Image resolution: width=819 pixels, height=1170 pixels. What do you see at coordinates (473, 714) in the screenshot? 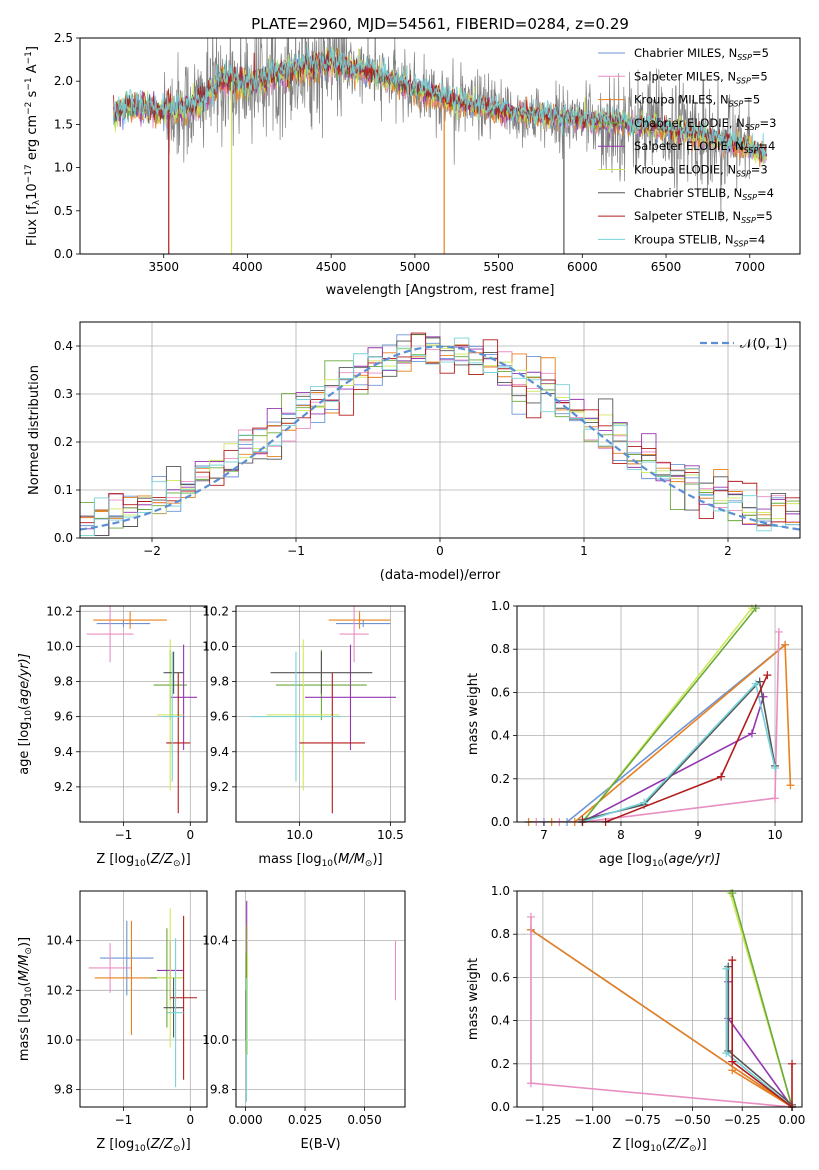
I see `weight-vs-age-ylabel: mass weight` at bounding box center [473, 714].